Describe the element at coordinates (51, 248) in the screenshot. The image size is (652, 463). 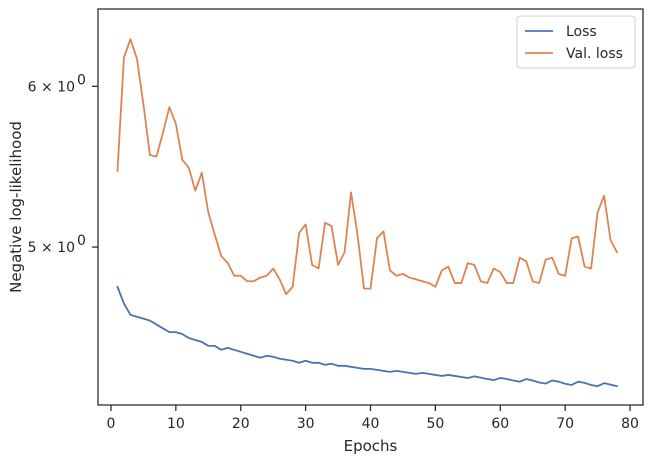
I see `y-tick-label: 5 × 10` at that location.